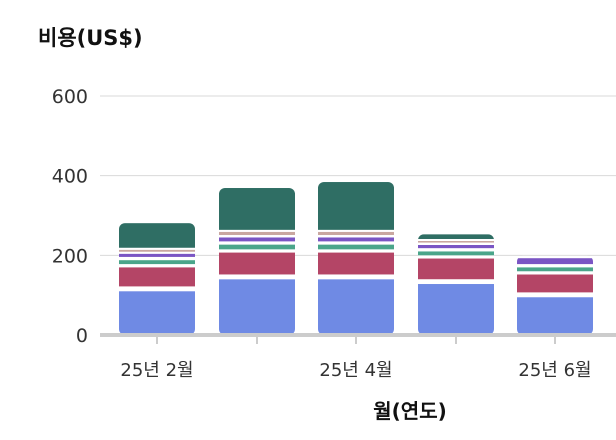 Image resolution: width=616 pixels, height=440 pixels. Describe the element at coordinates (70, 216) in the screenshot. I see `y-tick-labels: 0 200 400 600` at that location.